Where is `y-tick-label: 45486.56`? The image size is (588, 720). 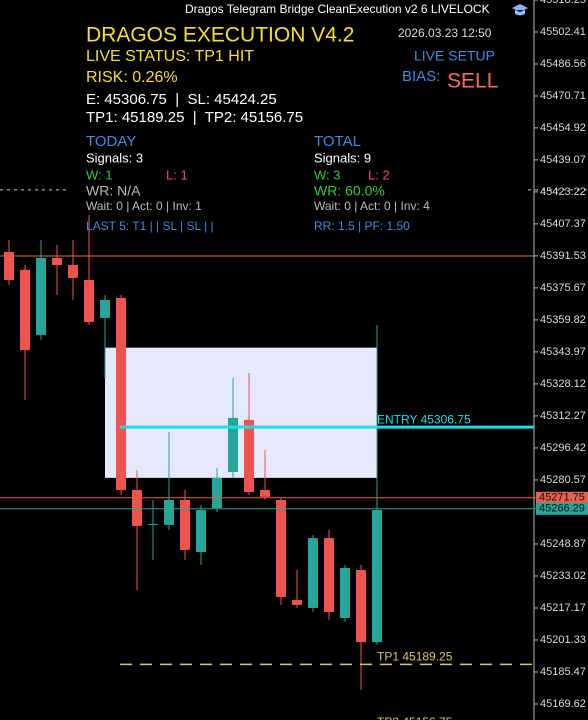
y-tick-label: 45486.56 is located at coordinates (563, 64).